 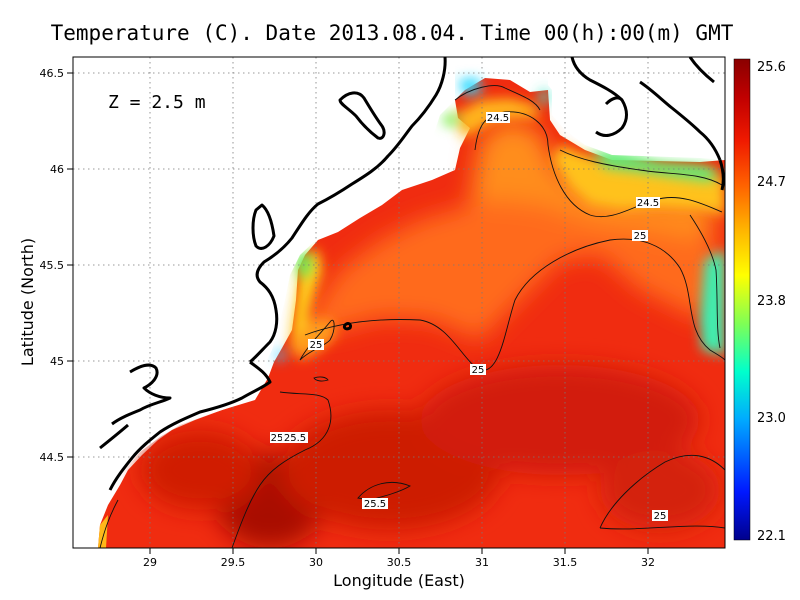 I want to click on y-axis-label: Latitude (North), so click(x=27, y=302).